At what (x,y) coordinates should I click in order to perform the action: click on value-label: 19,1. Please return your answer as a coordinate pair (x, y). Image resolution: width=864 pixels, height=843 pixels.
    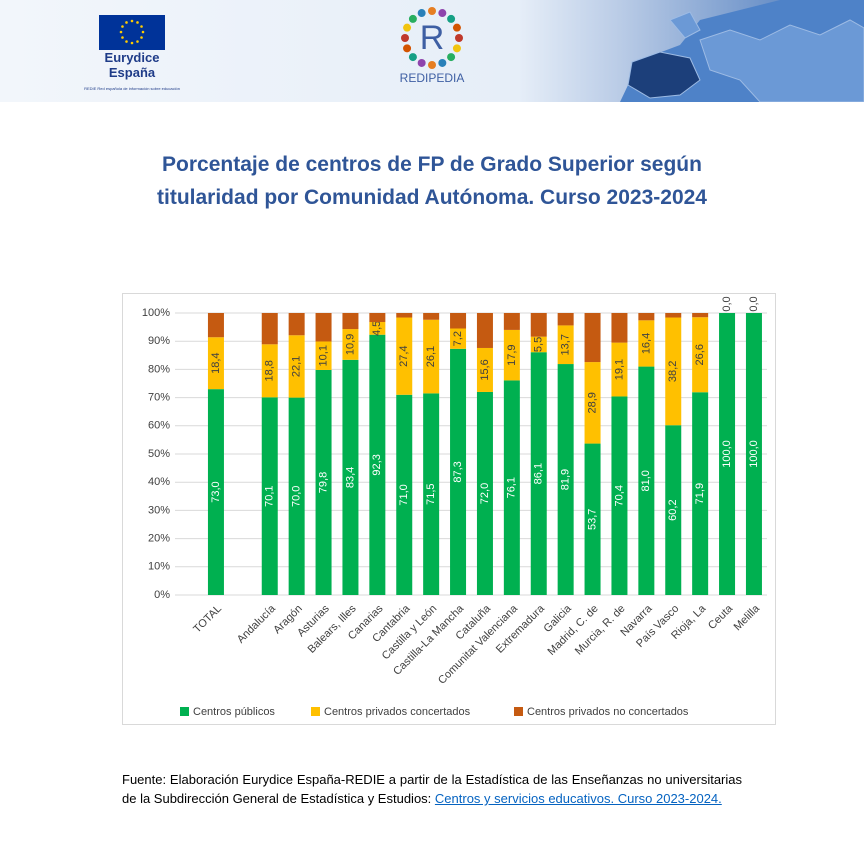
    Looking at the image, I should click on (619, 369).